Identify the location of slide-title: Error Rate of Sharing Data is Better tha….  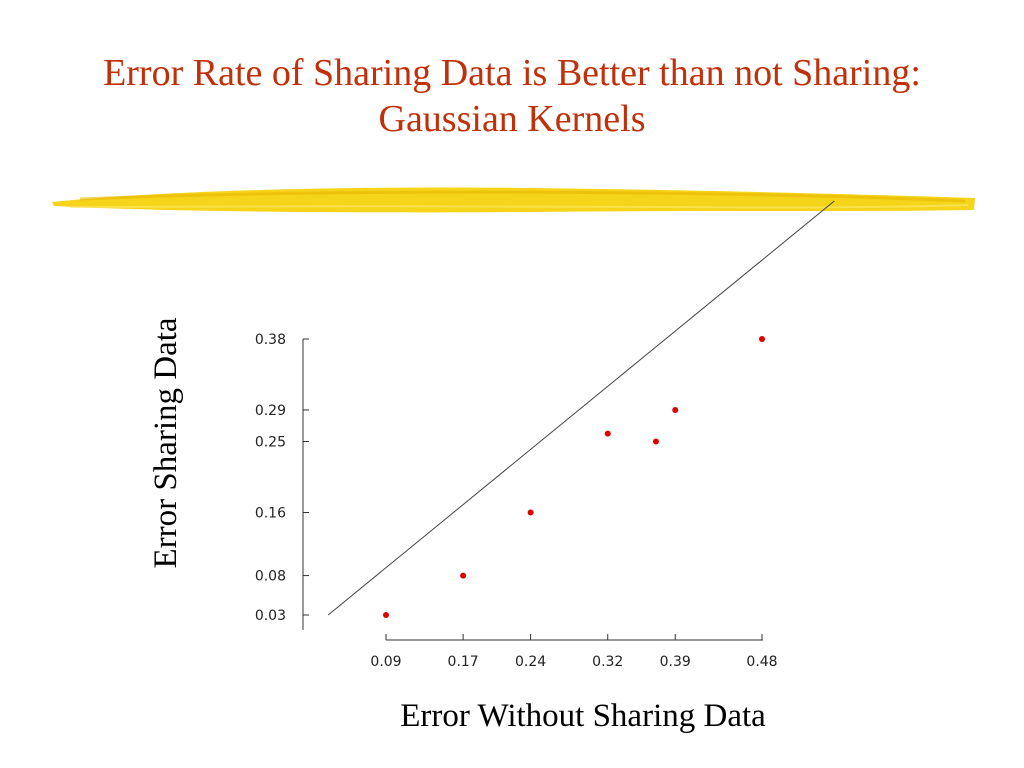
(512, 96).